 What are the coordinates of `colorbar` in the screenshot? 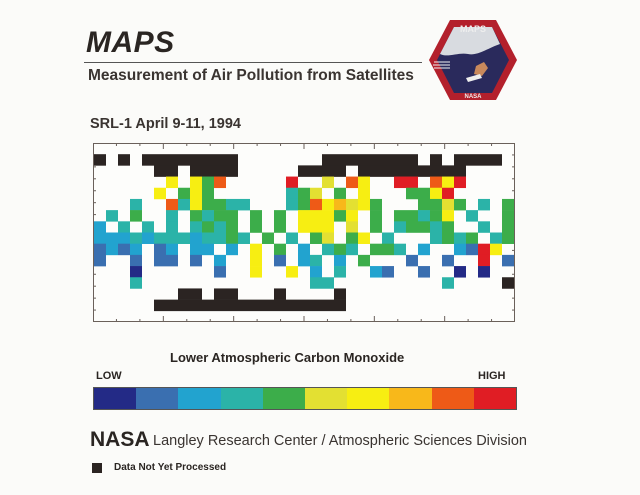 It's located at (305, 398).